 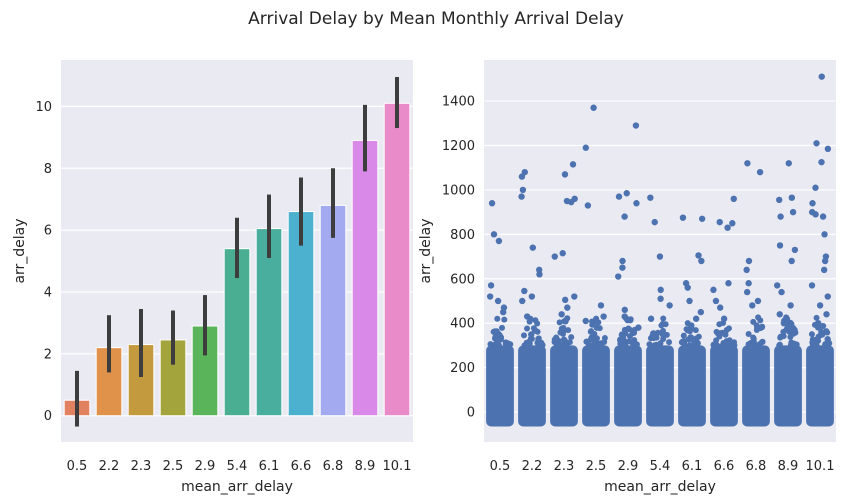 What do you see at coordinates (141, 466) in the screenshot?
I see `bar-chart-x-tick-label: 2.3` at bounding box center [141, 466].